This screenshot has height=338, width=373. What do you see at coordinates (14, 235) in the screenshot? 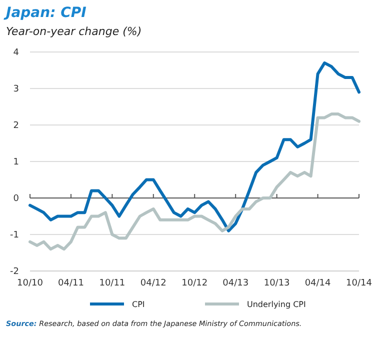
I see `y-tick-label: -1` at bounding box center [14, 235].